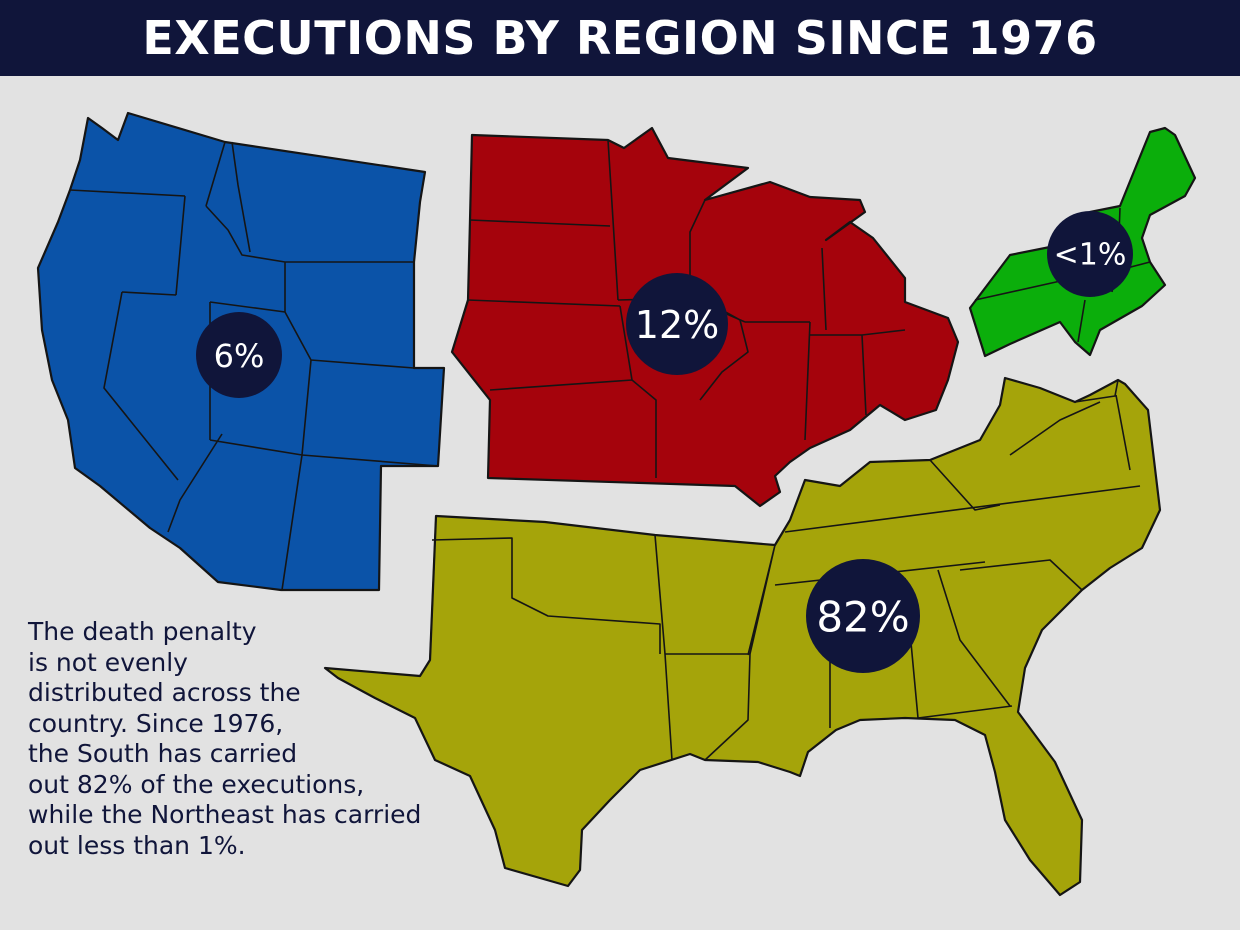 The height and width of the screenshot is (930, 1240). I want to click on northeast-percent-label: <1%, so click(1090, 255).